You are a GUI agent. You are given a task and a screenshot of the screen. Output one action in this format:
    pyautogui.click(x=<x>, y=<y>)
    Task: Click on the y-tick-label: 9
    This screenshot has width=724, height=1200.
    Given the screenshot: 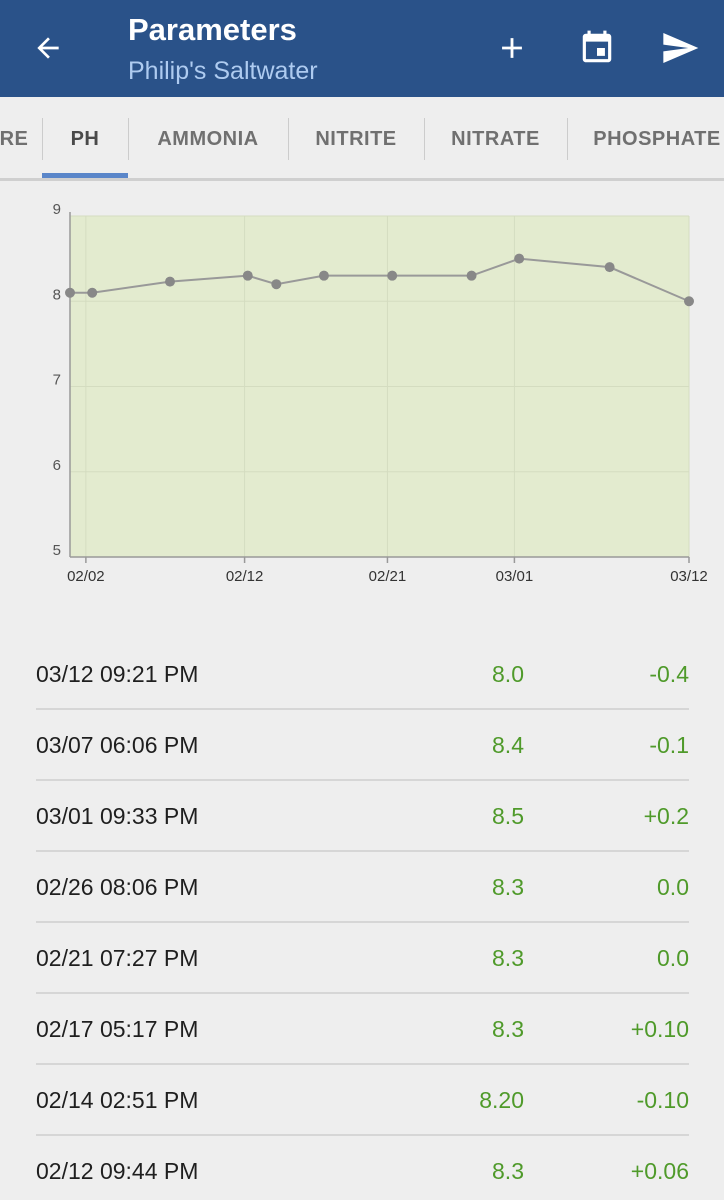 What is the action you would take?
    pyautogui.click(x=57, y=209)
    